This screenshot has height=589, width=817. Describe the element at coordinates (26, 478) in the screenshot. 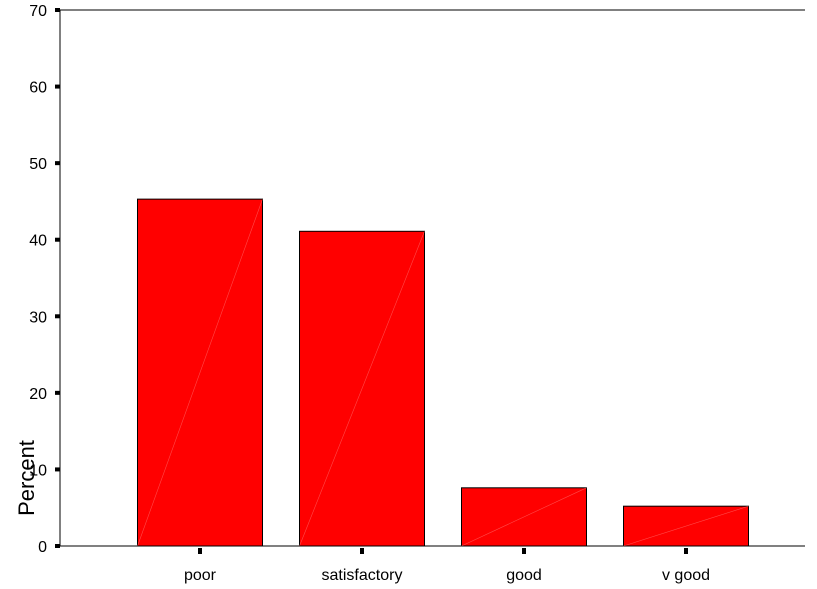

I see `y-axis-title: Percent` at that location.